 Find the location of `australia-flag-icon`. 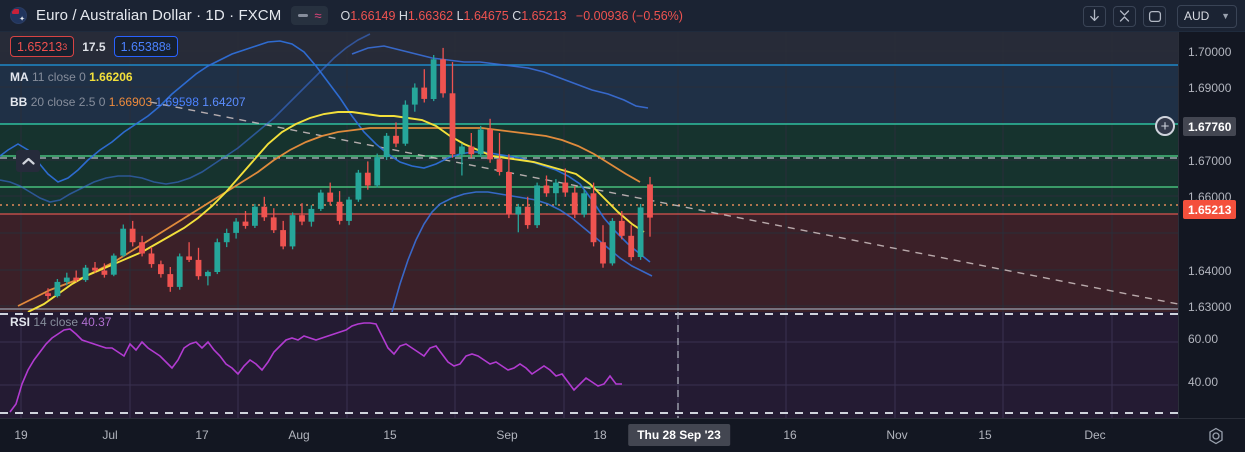

australia-flag-icon is located at coordinates (18, 15).